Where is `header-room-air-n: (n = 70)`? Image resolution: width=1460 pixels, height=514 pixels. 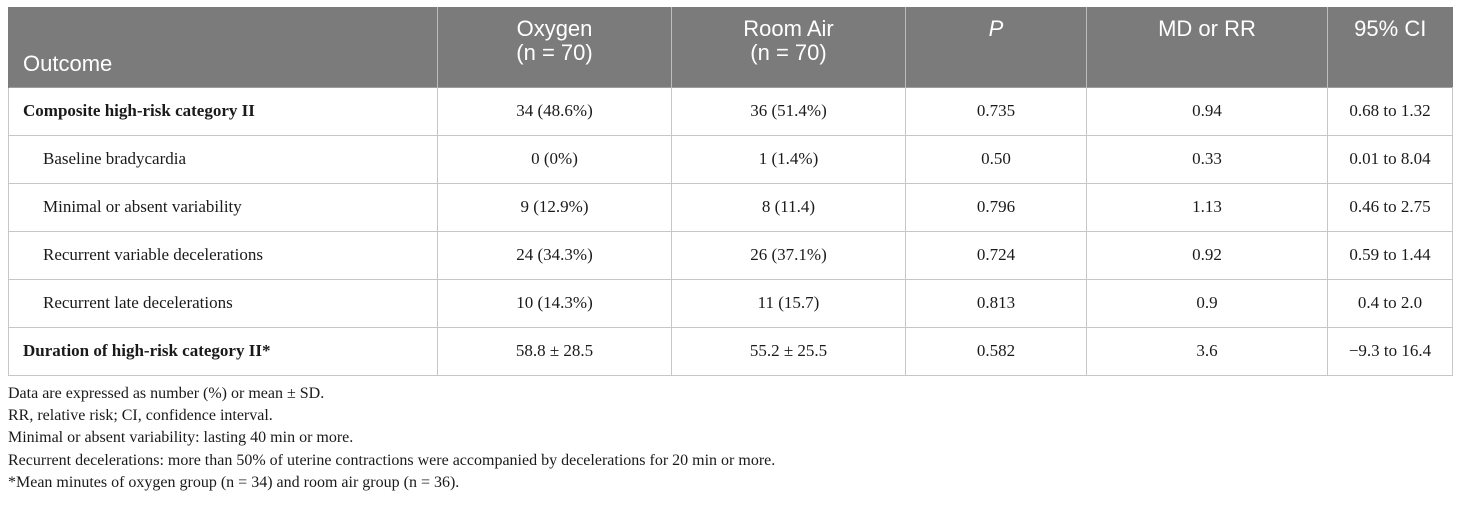 header-room-air-n: (n = 70) is located at coordinates (788, 52).